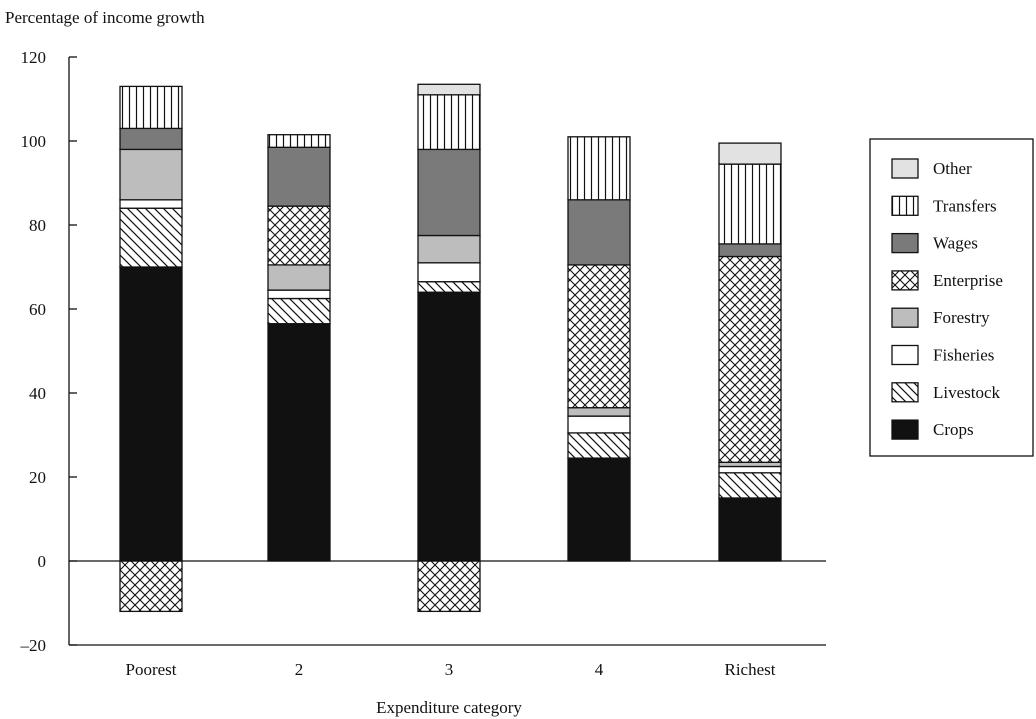  What do you see at coordinates (33, 645) in the screenshot?
I see `y-tick-label: –20` at bounding box center [33, 645].